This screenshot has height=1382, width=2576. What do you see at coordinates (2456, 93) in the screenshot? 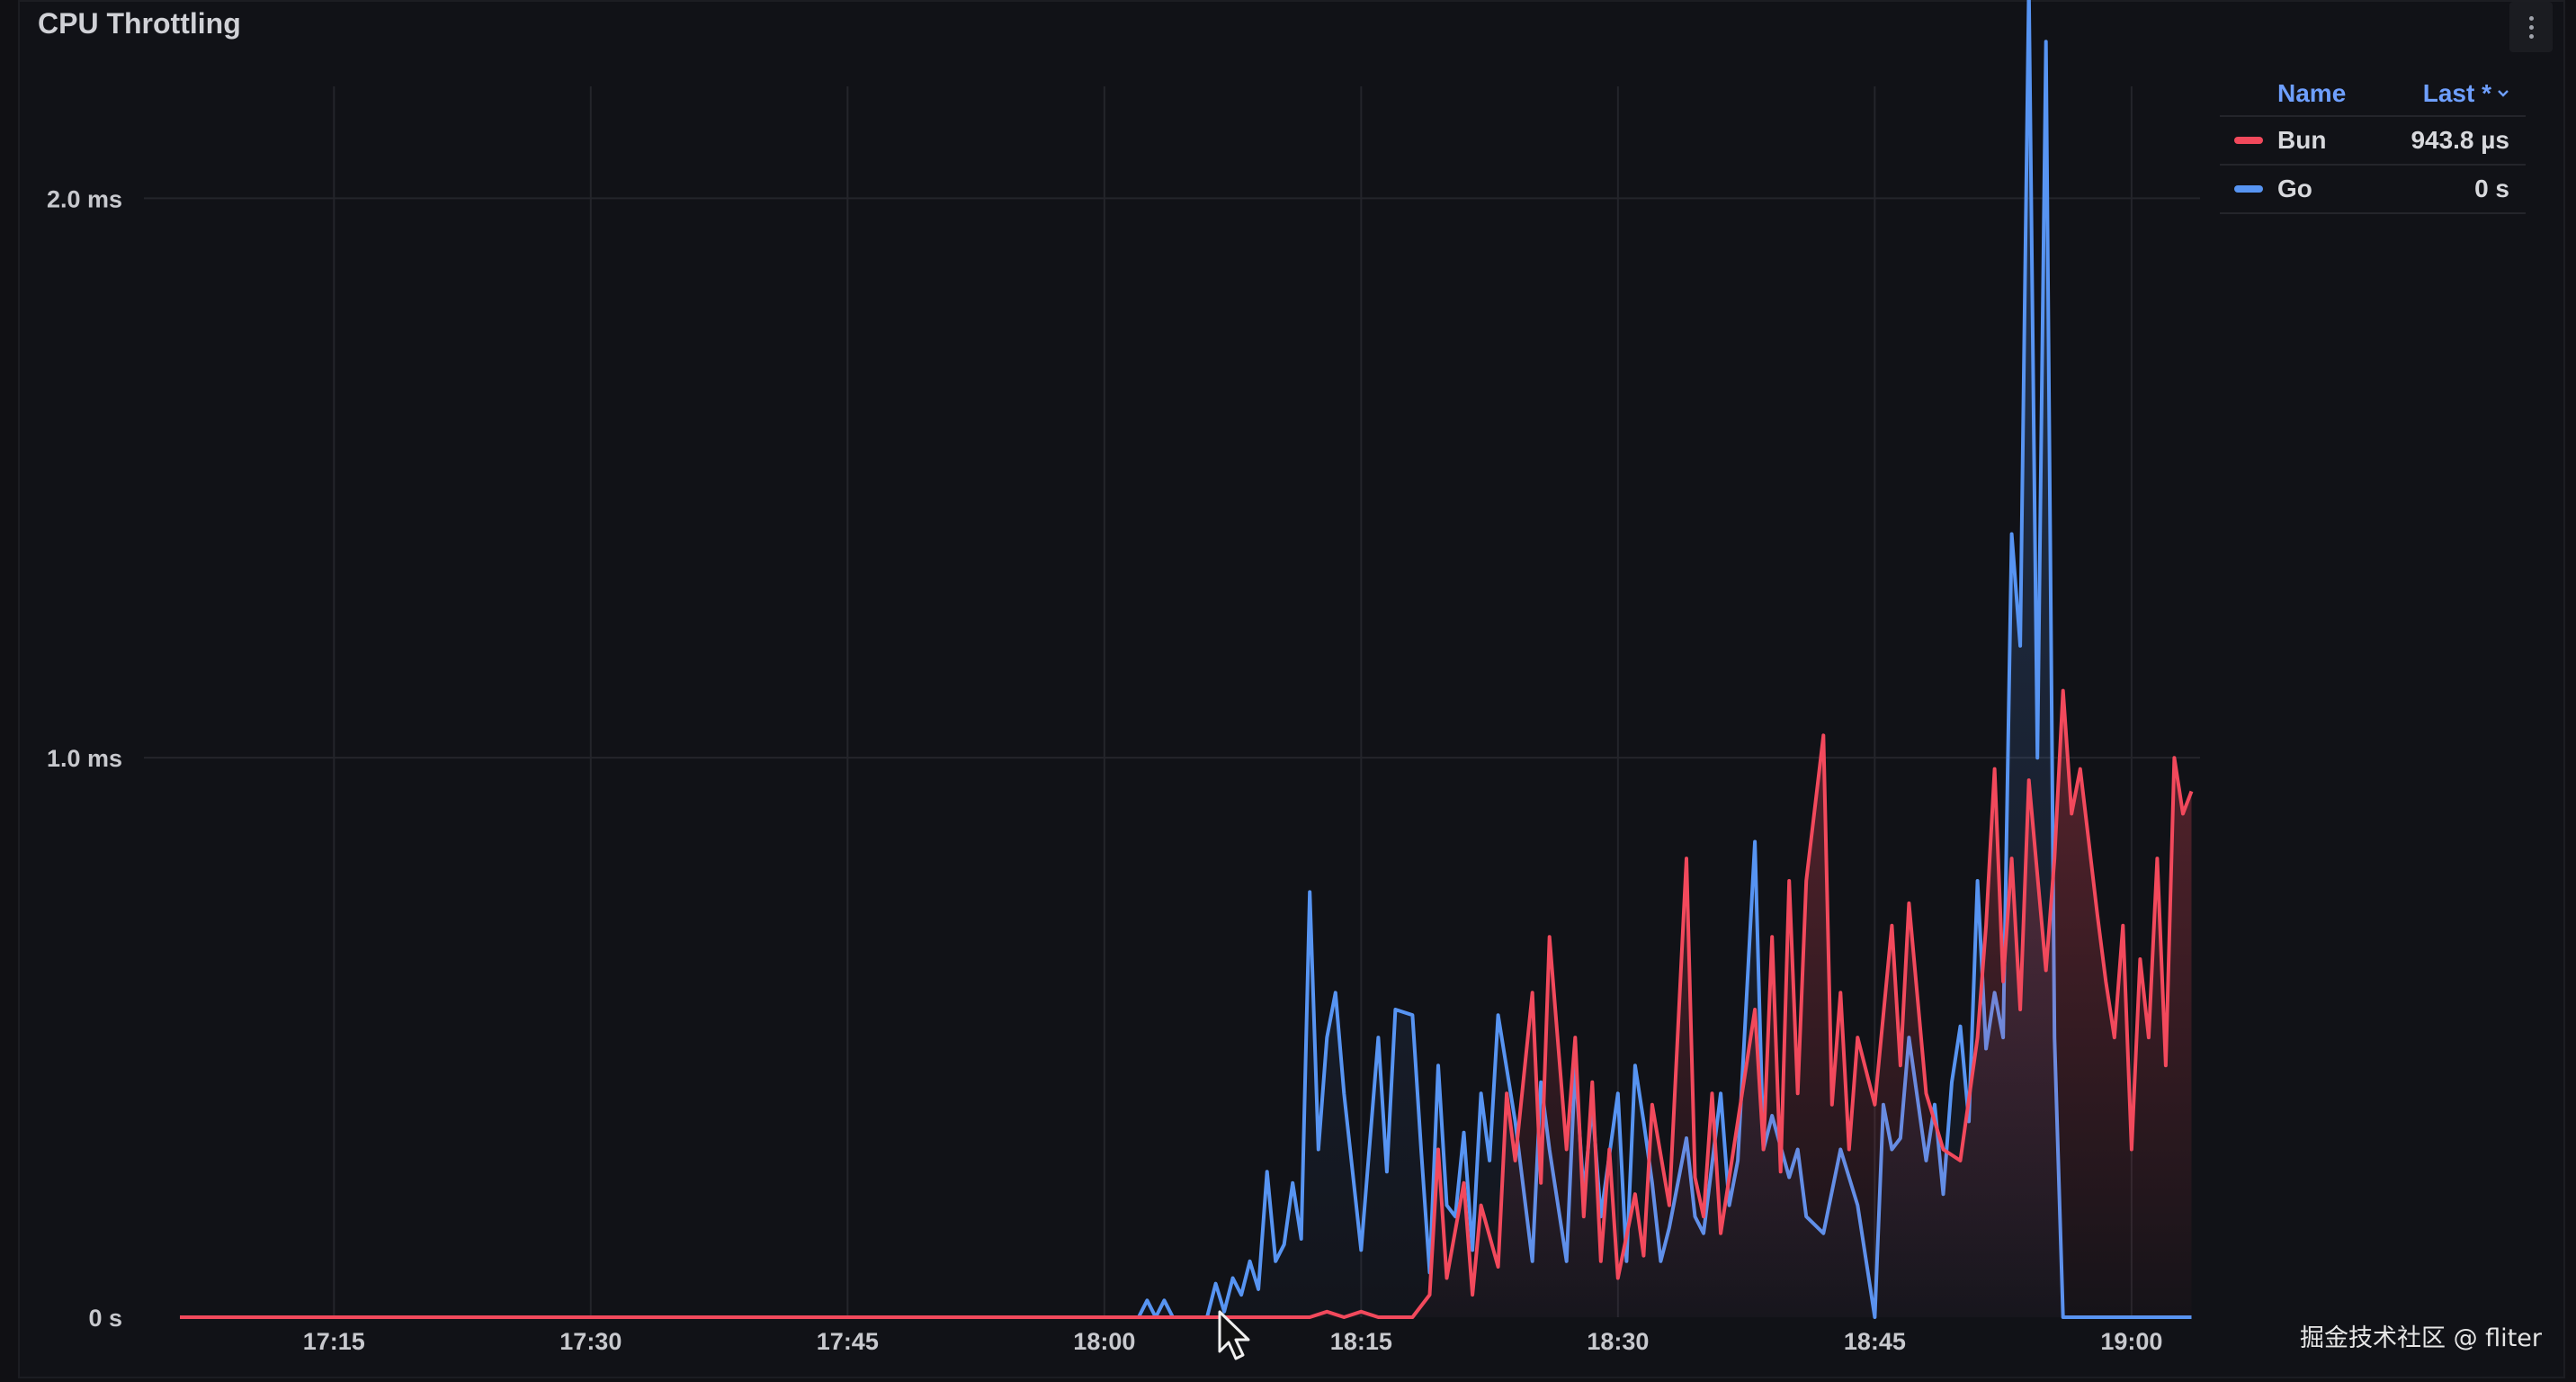
I see `legend-value-header: Last *` at bounding box center [2456, 93].